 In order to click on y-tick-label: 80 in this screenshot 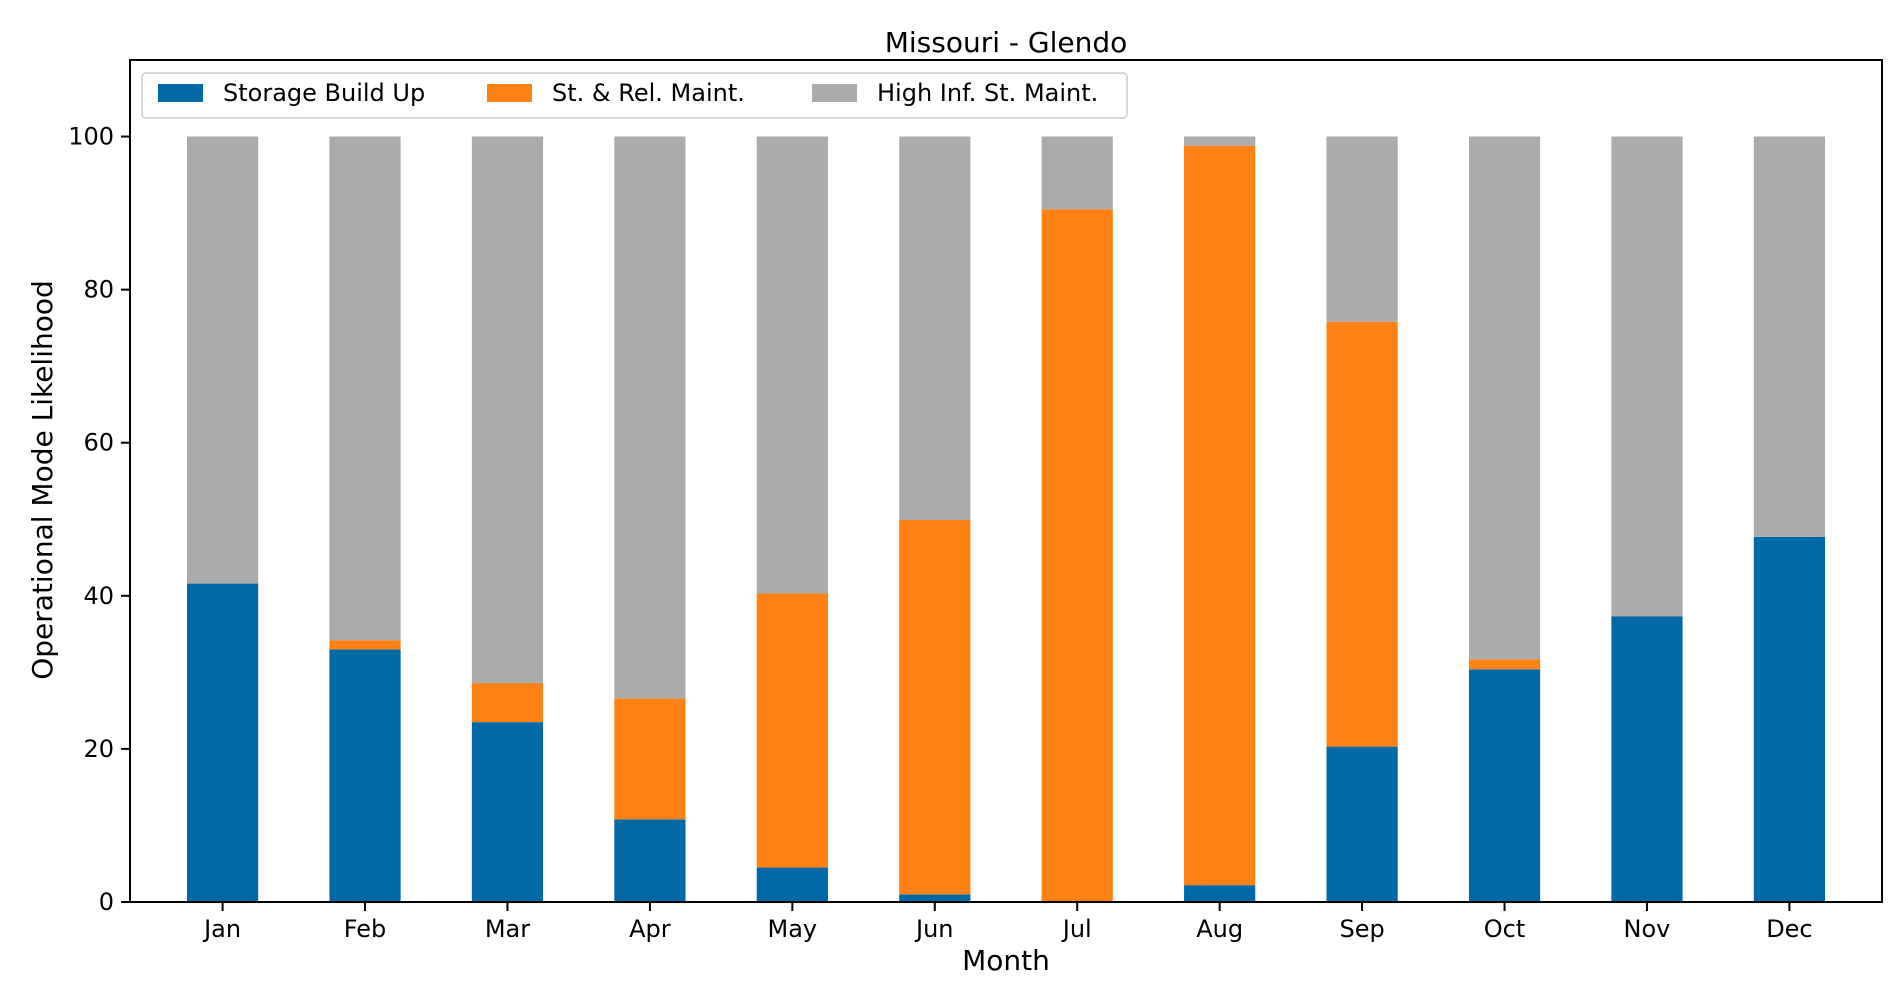, I will do `click(98, 290)`.